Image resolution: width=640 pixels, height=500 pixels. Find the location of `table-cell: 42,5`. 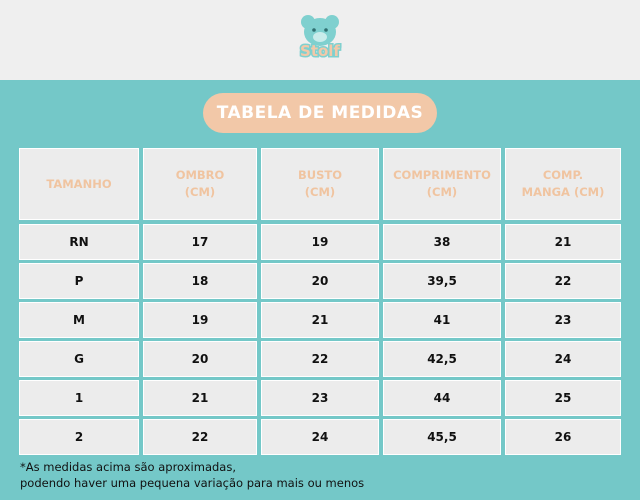

table-cell: 42,5 is located at coordinates (442, 359).